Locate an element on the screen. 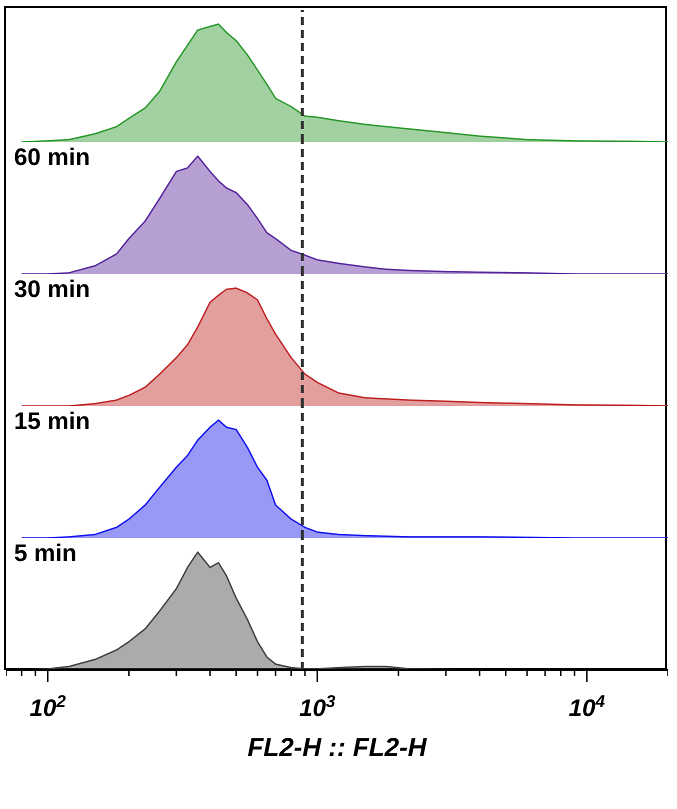 This screenshot has width=677, height=809. x-axis-title: FL2-H :: FL2-H is located at coordinates (337, 747).